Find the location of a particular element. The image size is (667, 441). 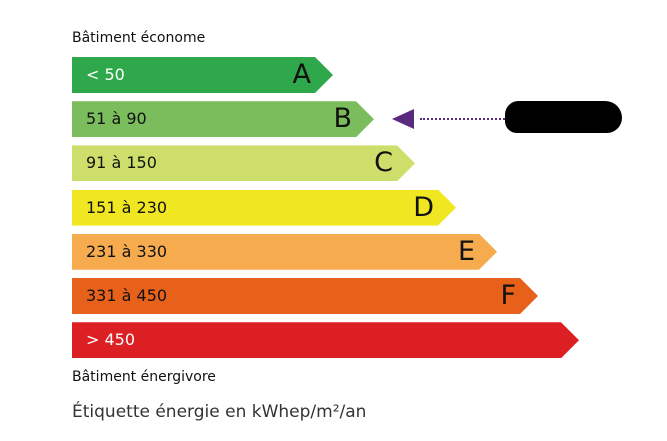

redacted-value is located at coordinates (563, 117).